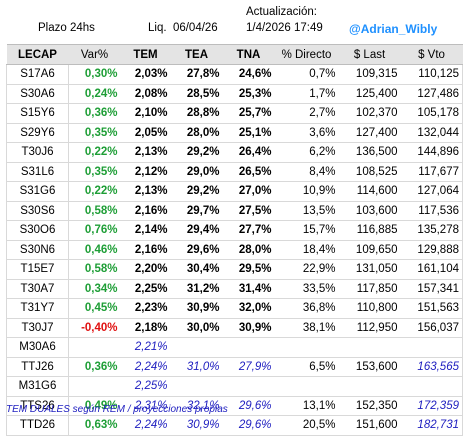  I want to click on directo-cell: 38,1%, so click(306, 328).